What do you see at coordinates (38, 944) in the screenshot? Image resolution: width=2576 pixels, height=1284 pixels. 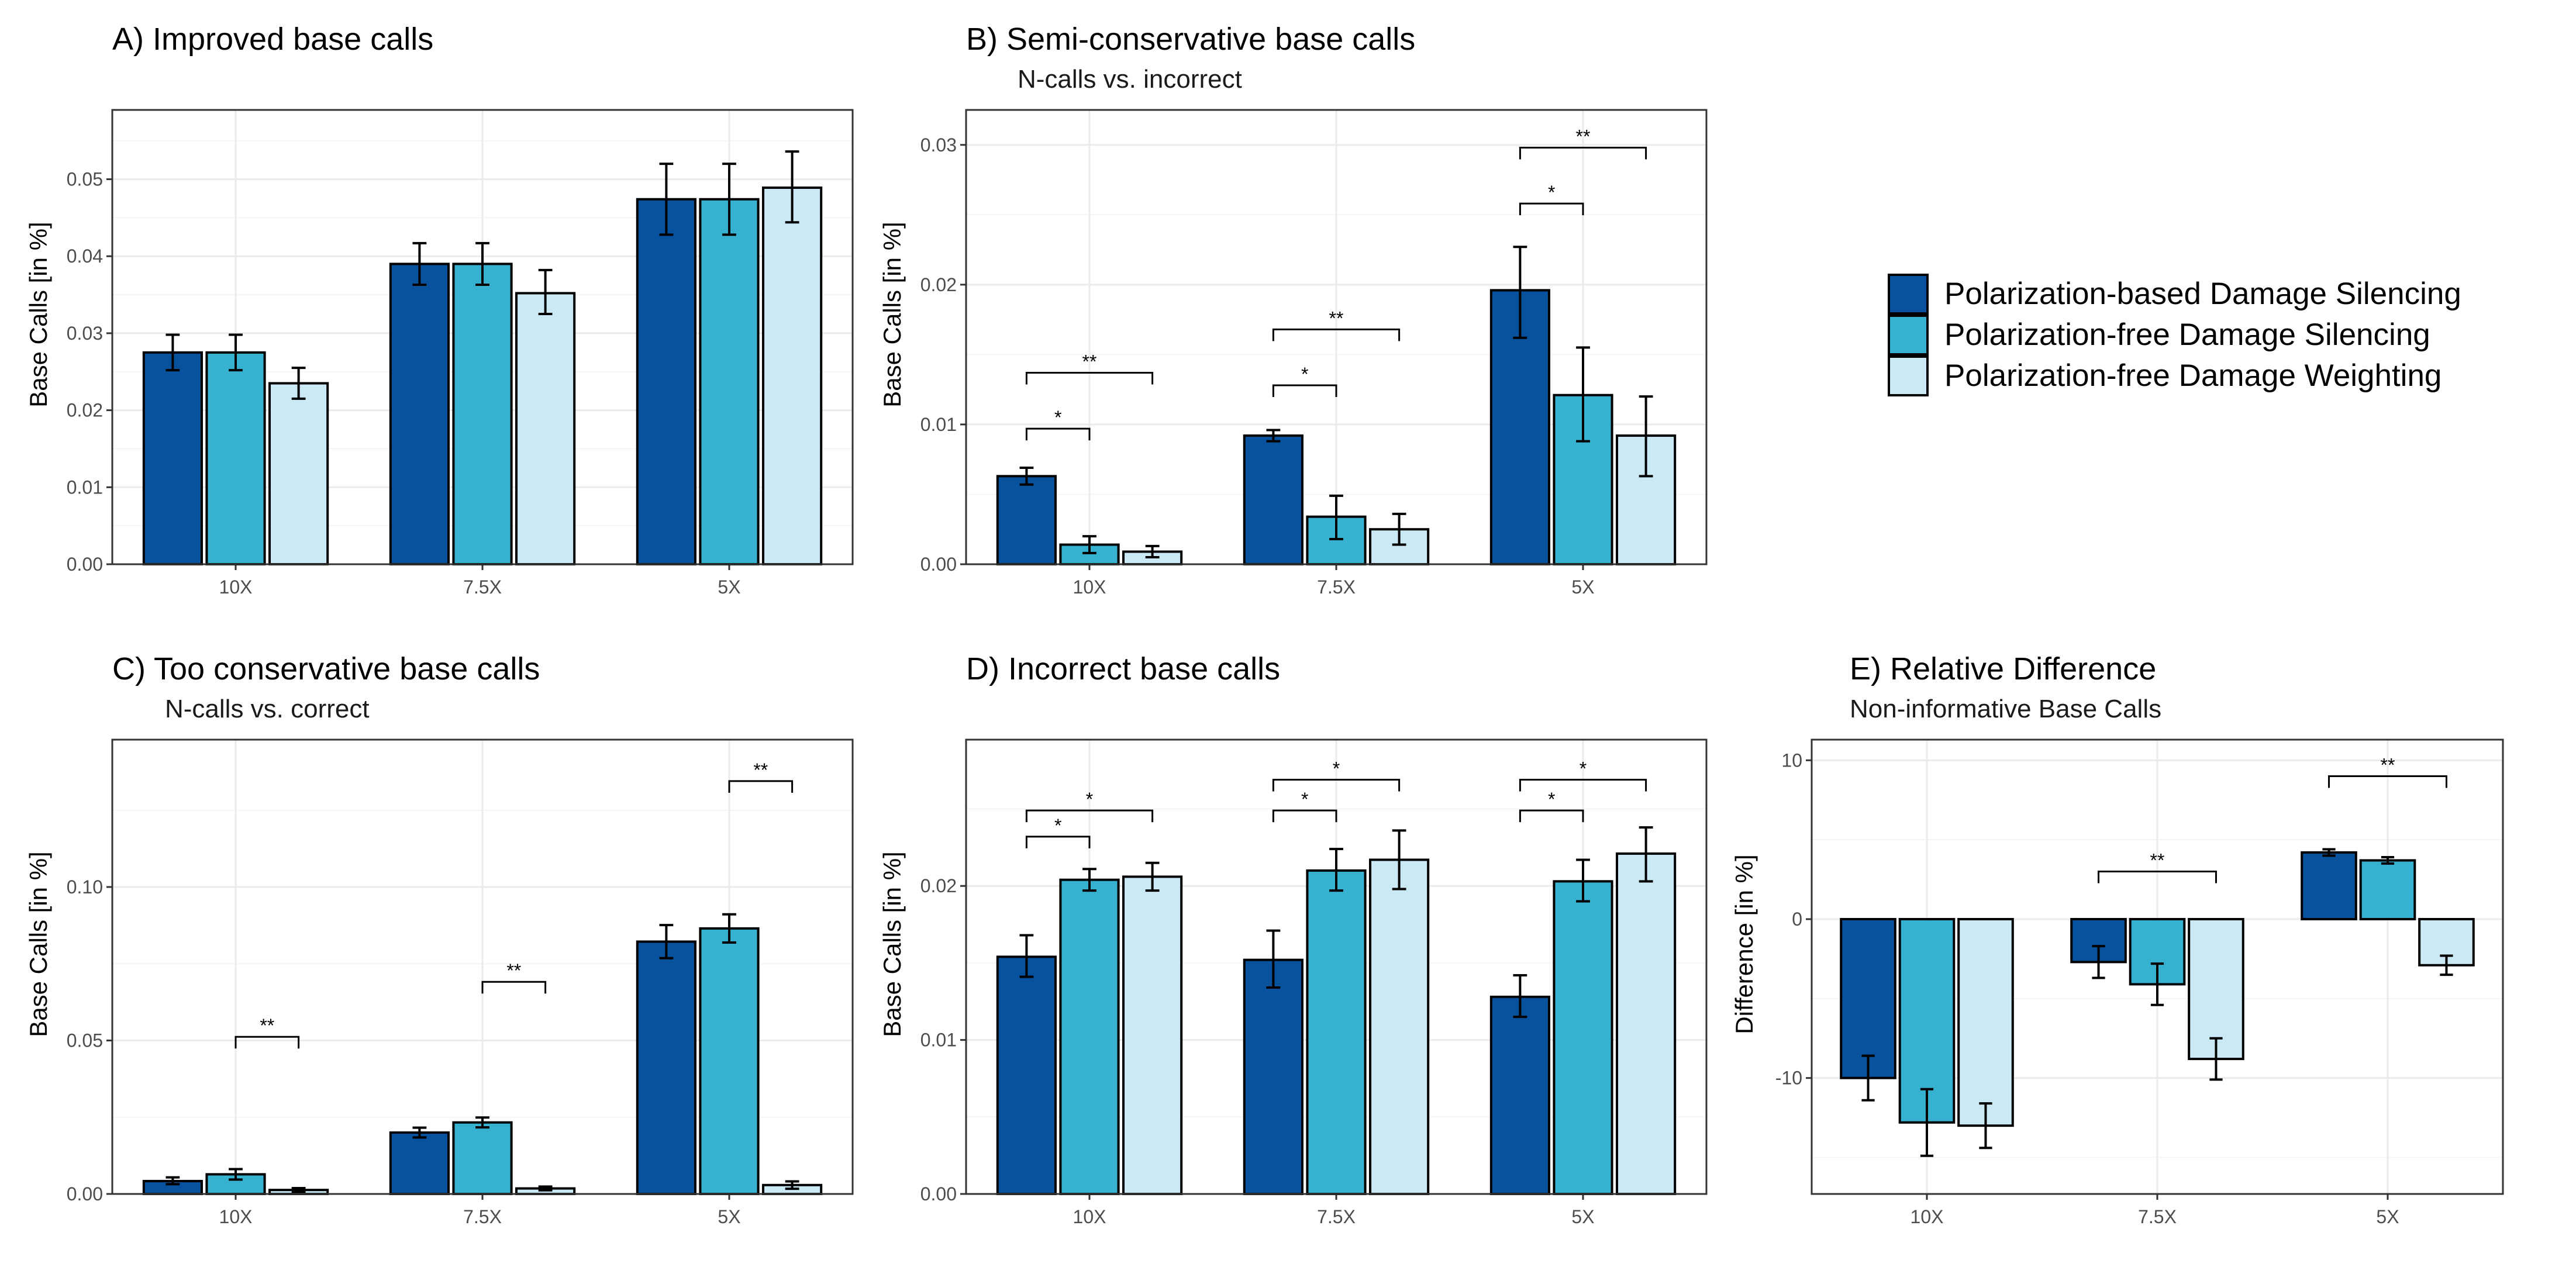 I see `panel-c-y-axis-title: Base Calls [in %]` at bounding box center [38, 944].